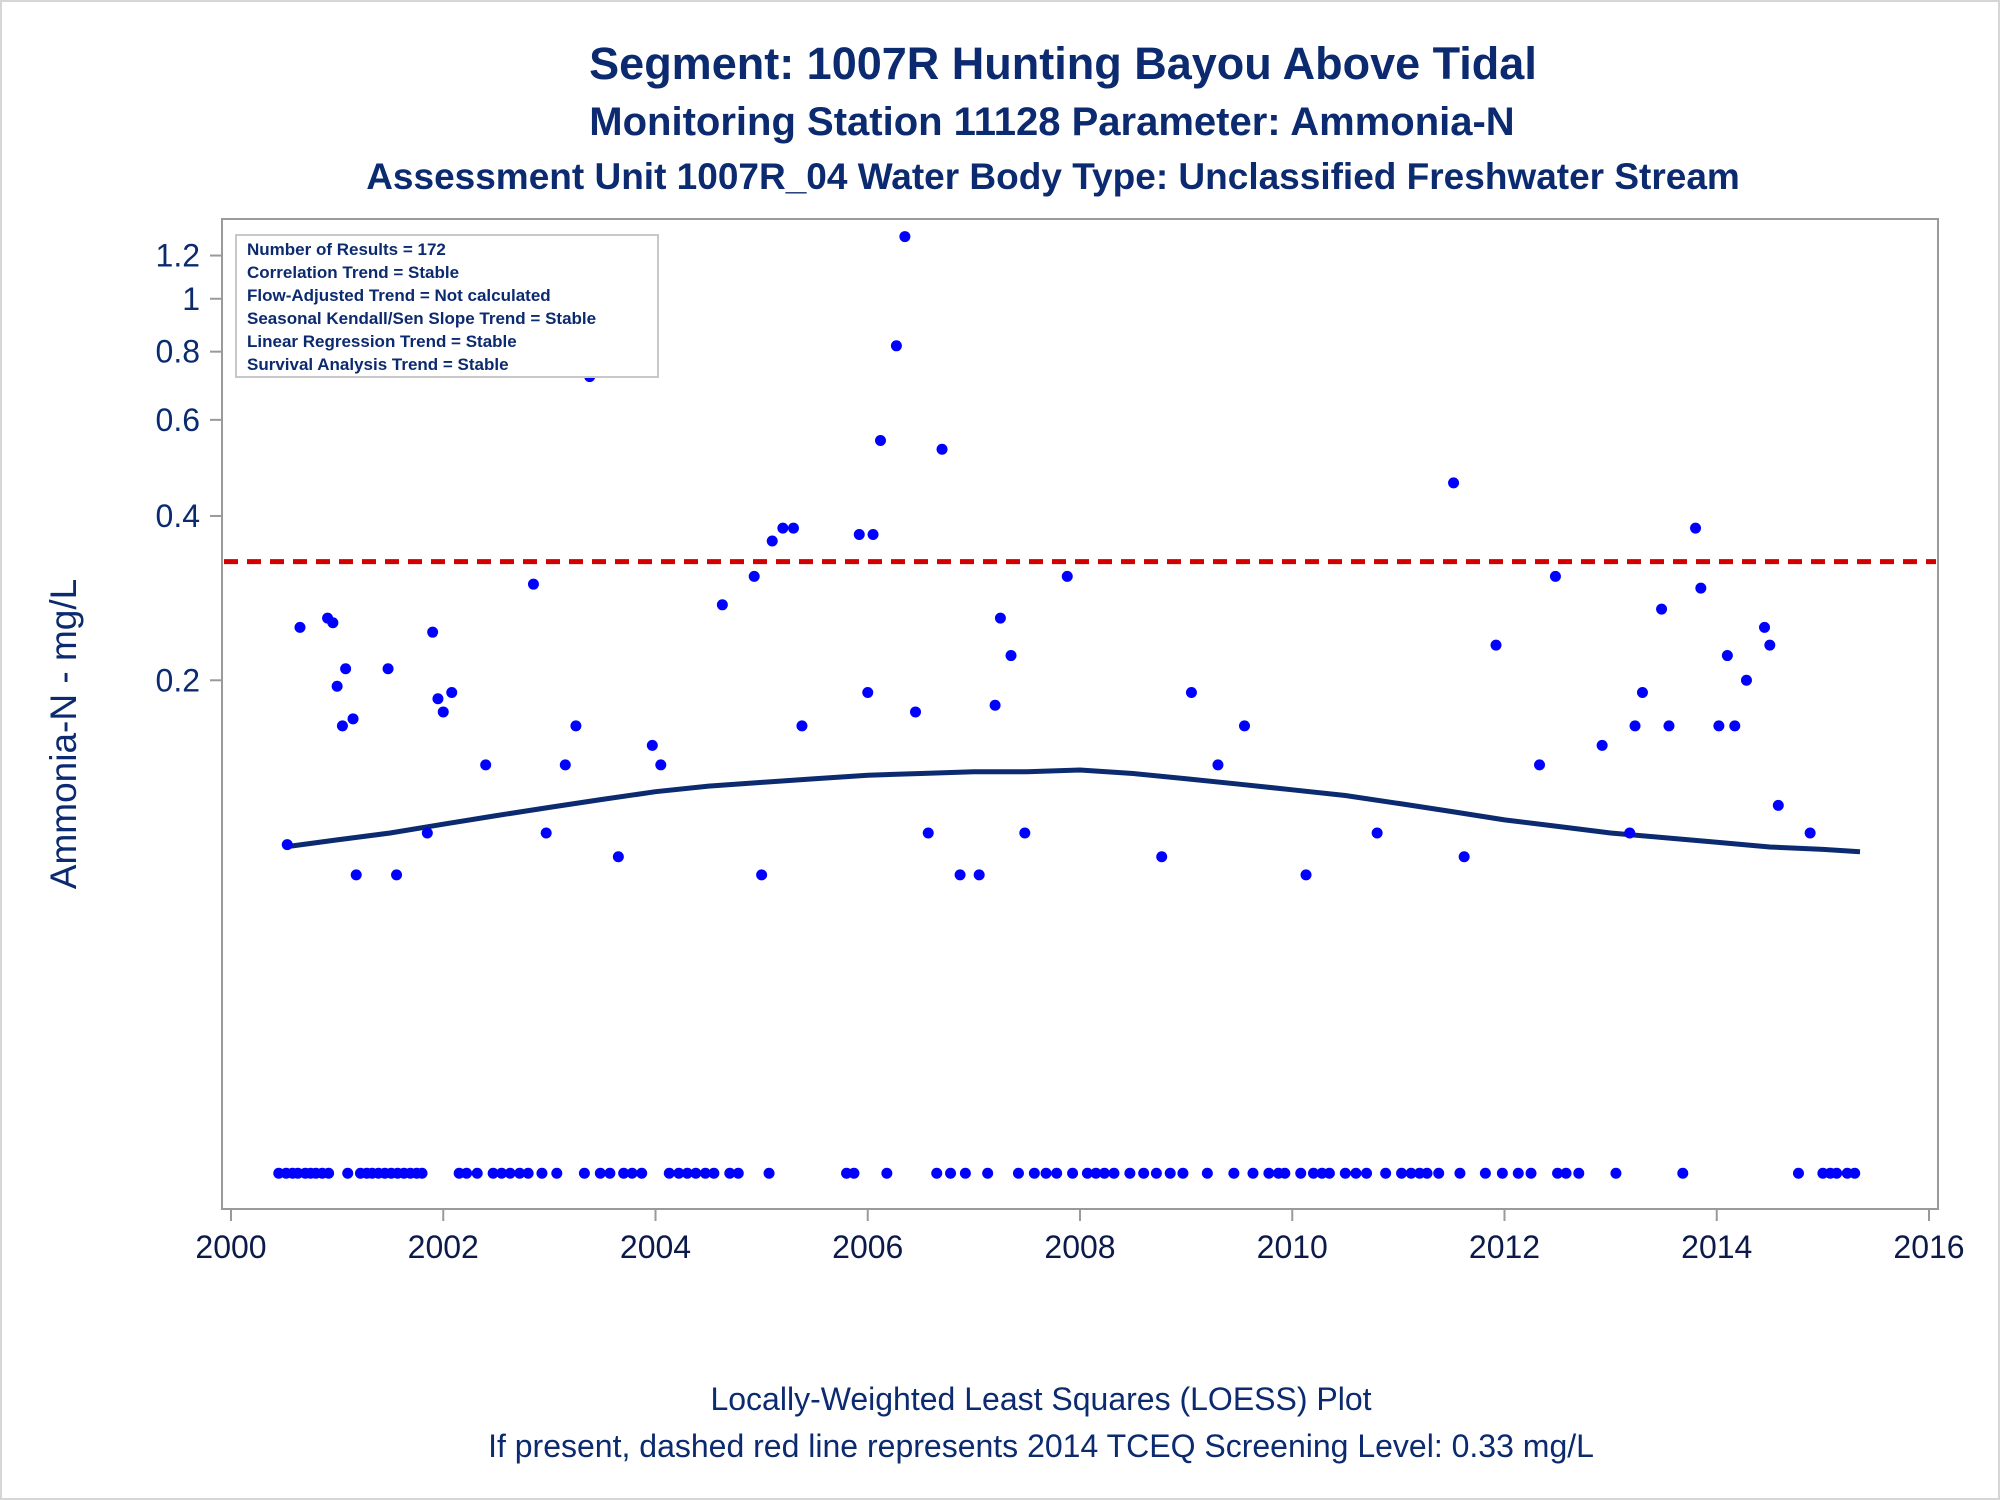  What do you see at coordinates (443, 1247) in the screenshot?
I see `x-tick-label: 2002` at bounding box center [443, 1247].